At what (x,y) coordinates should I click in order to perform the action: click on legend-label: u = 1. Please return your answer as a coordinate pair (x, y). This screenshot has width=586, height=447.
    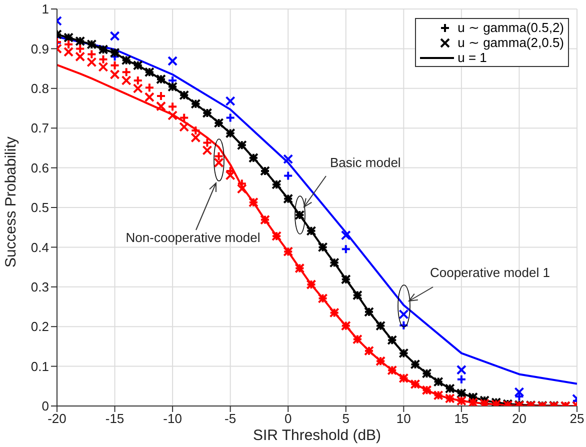
    Looking at the image, I should click on (472, 57).